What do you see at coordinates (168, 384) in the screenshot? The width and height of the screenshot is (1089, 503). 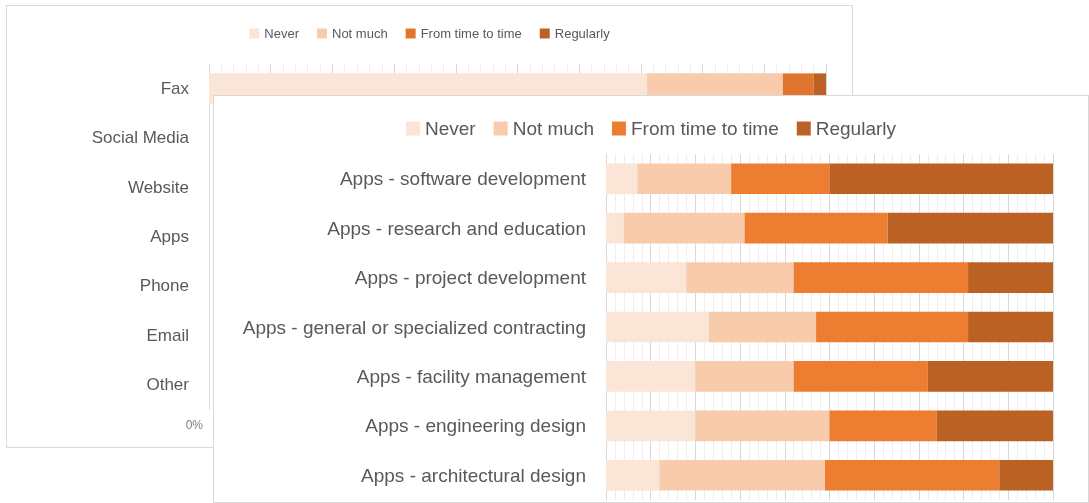 I see `y-tick-label: Other` at bounding box center [168, 384].